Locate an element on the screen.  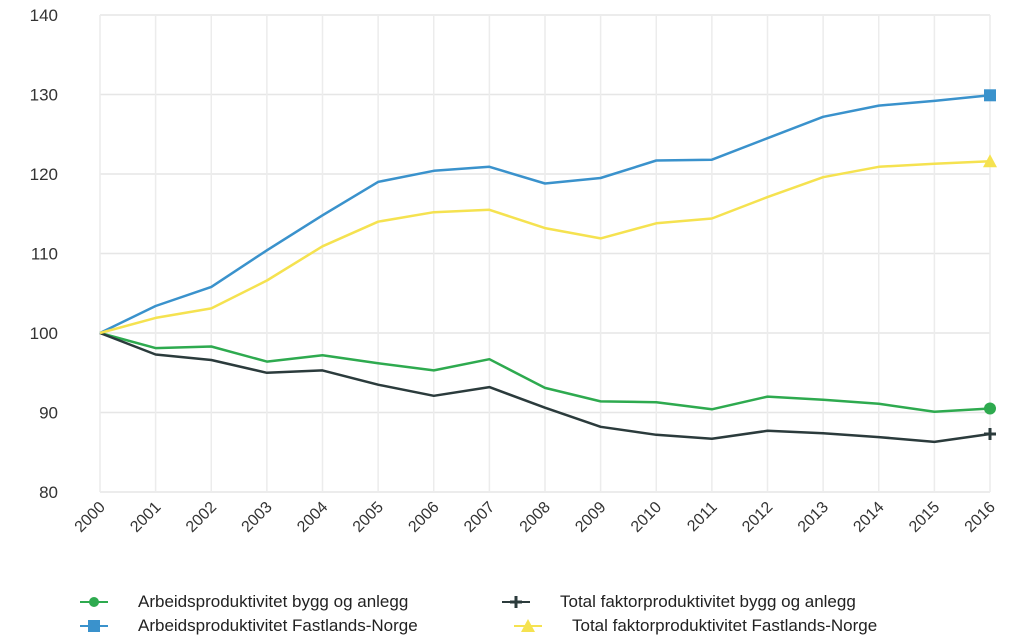
legend-item-total-faktor-bygg: Total faktorproduktivitet bygg og anlegg is located at coordinates (678, 602).